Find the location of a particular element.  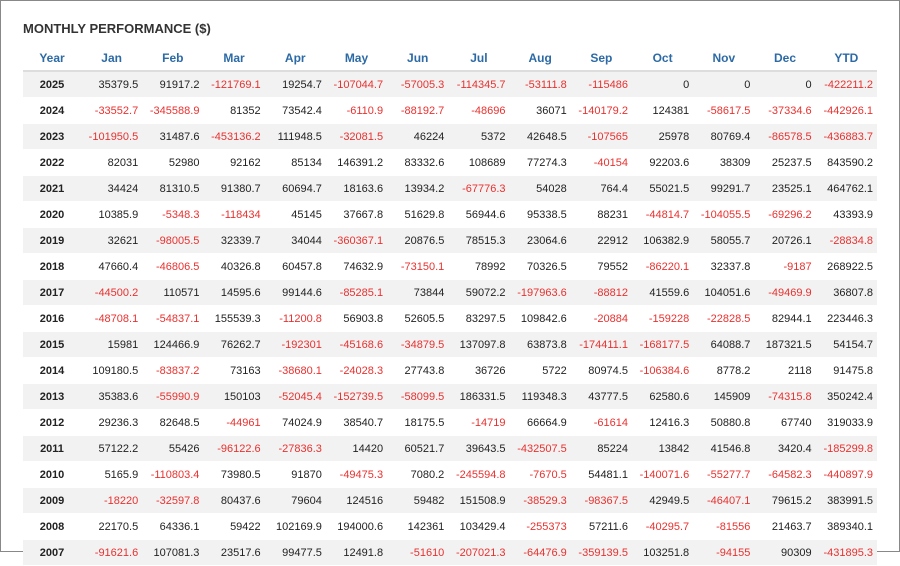

column-header: May is located at coordinates (356, 58).